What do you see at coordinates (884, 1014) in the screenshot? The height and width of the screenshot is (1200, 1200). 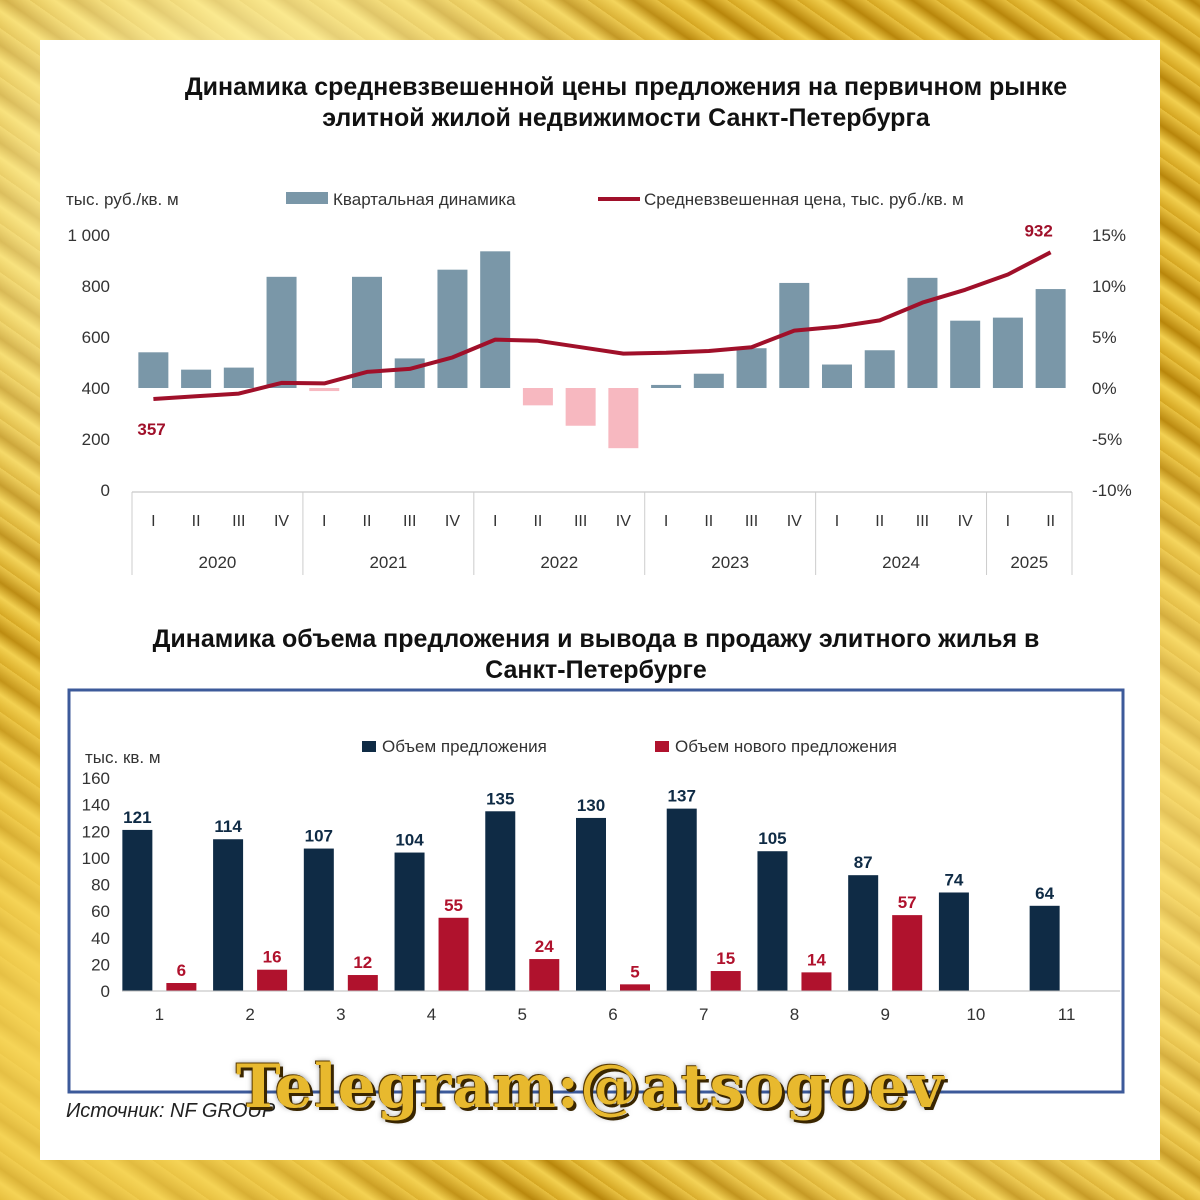 I see `volume-category-label: 9` at bounding box center [884, 1014].